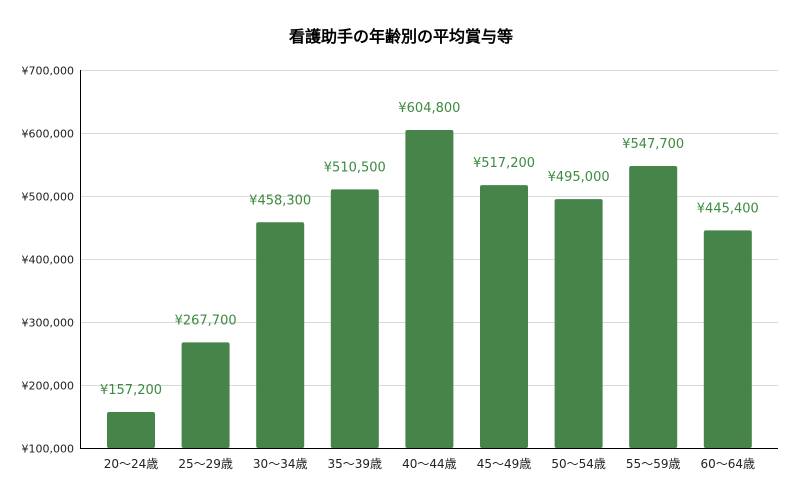 This screenshot has height=497, width=803. Describe the element at coordinates (728, 464) in the screenshot. I see `x-tick-label: 60〜64歳` at that location.